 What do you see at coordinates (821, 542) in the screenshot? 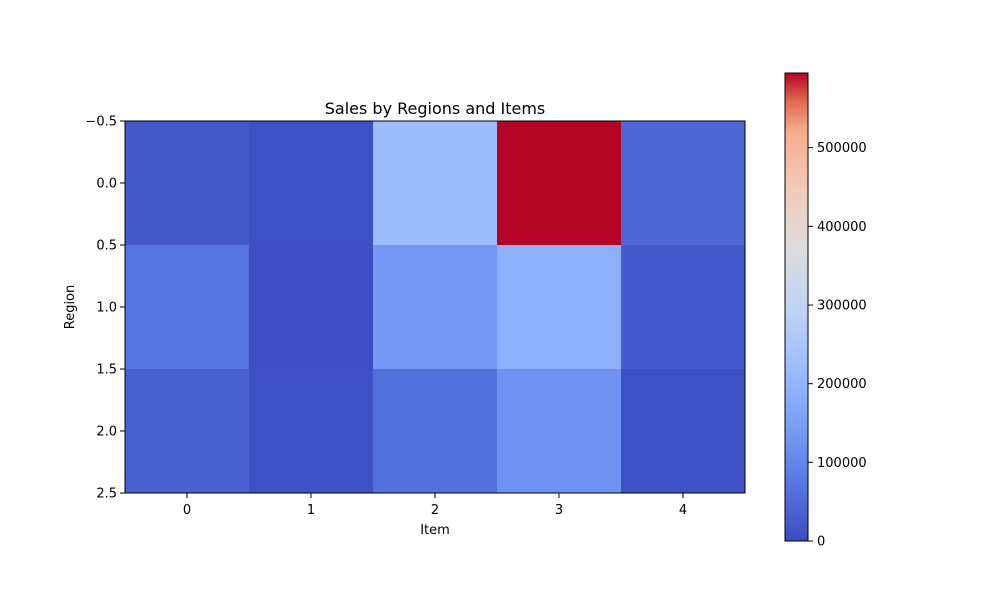
I see `colorbar-tick-label: 0` at bounding box center [821, 542].